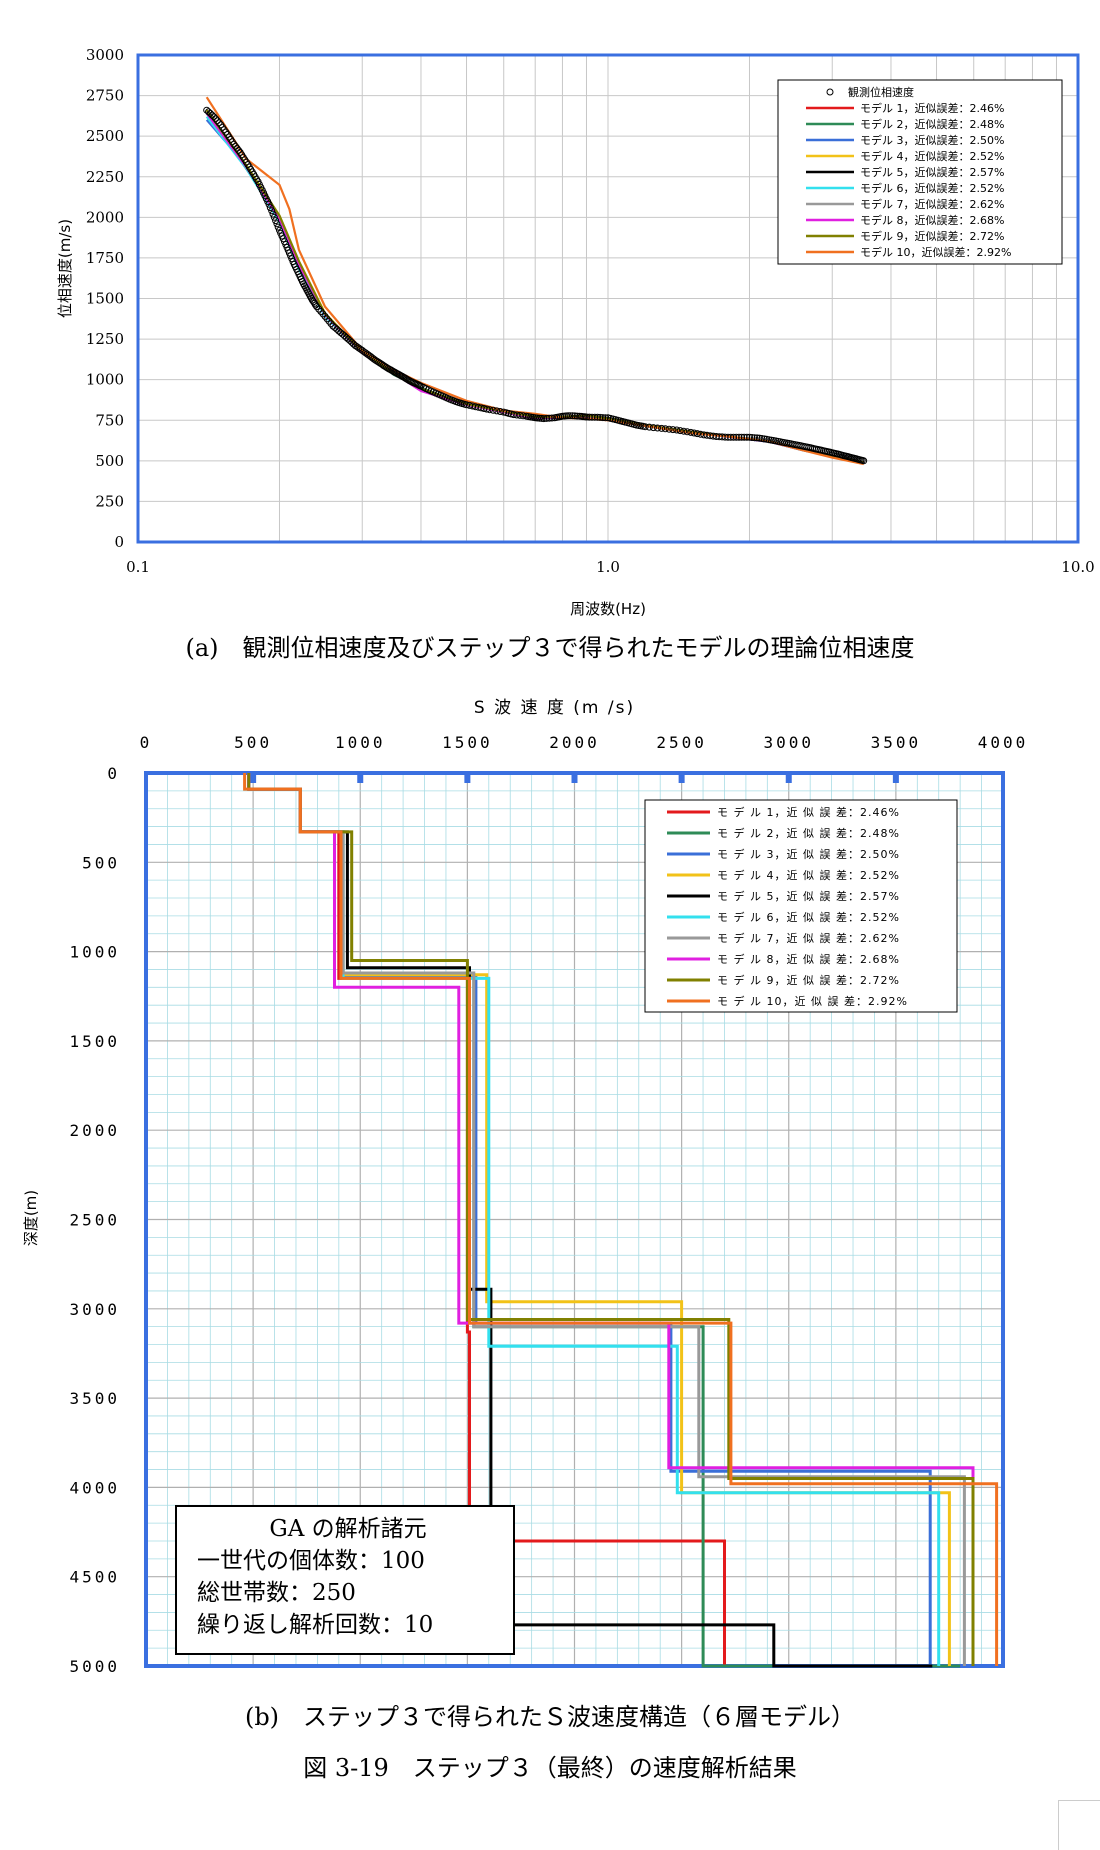  What do you see at coordinates (1003, 742) in the screenshot?
I see `x-tick-label: 4000` at bounding box center [1003, 742].